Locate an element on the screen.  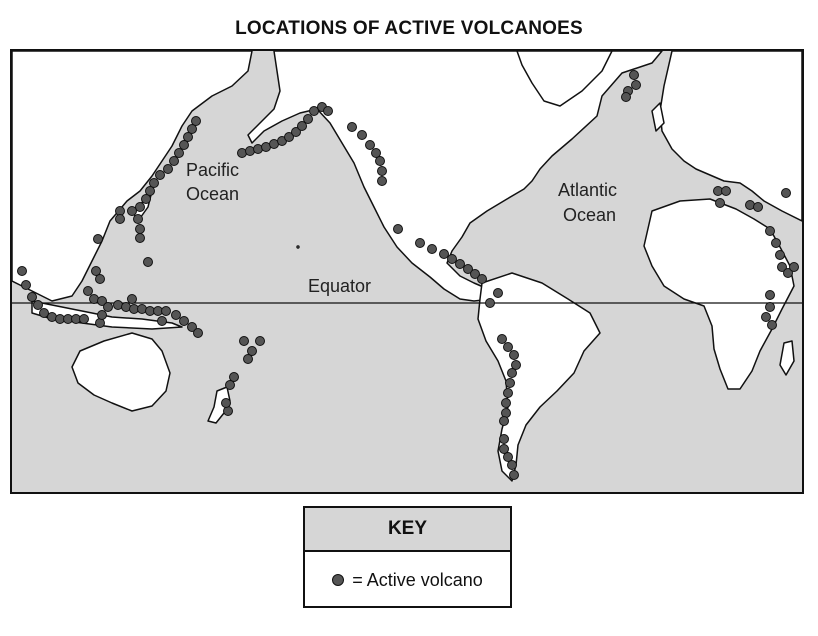
british-isles is located at coordinates (658, 117).